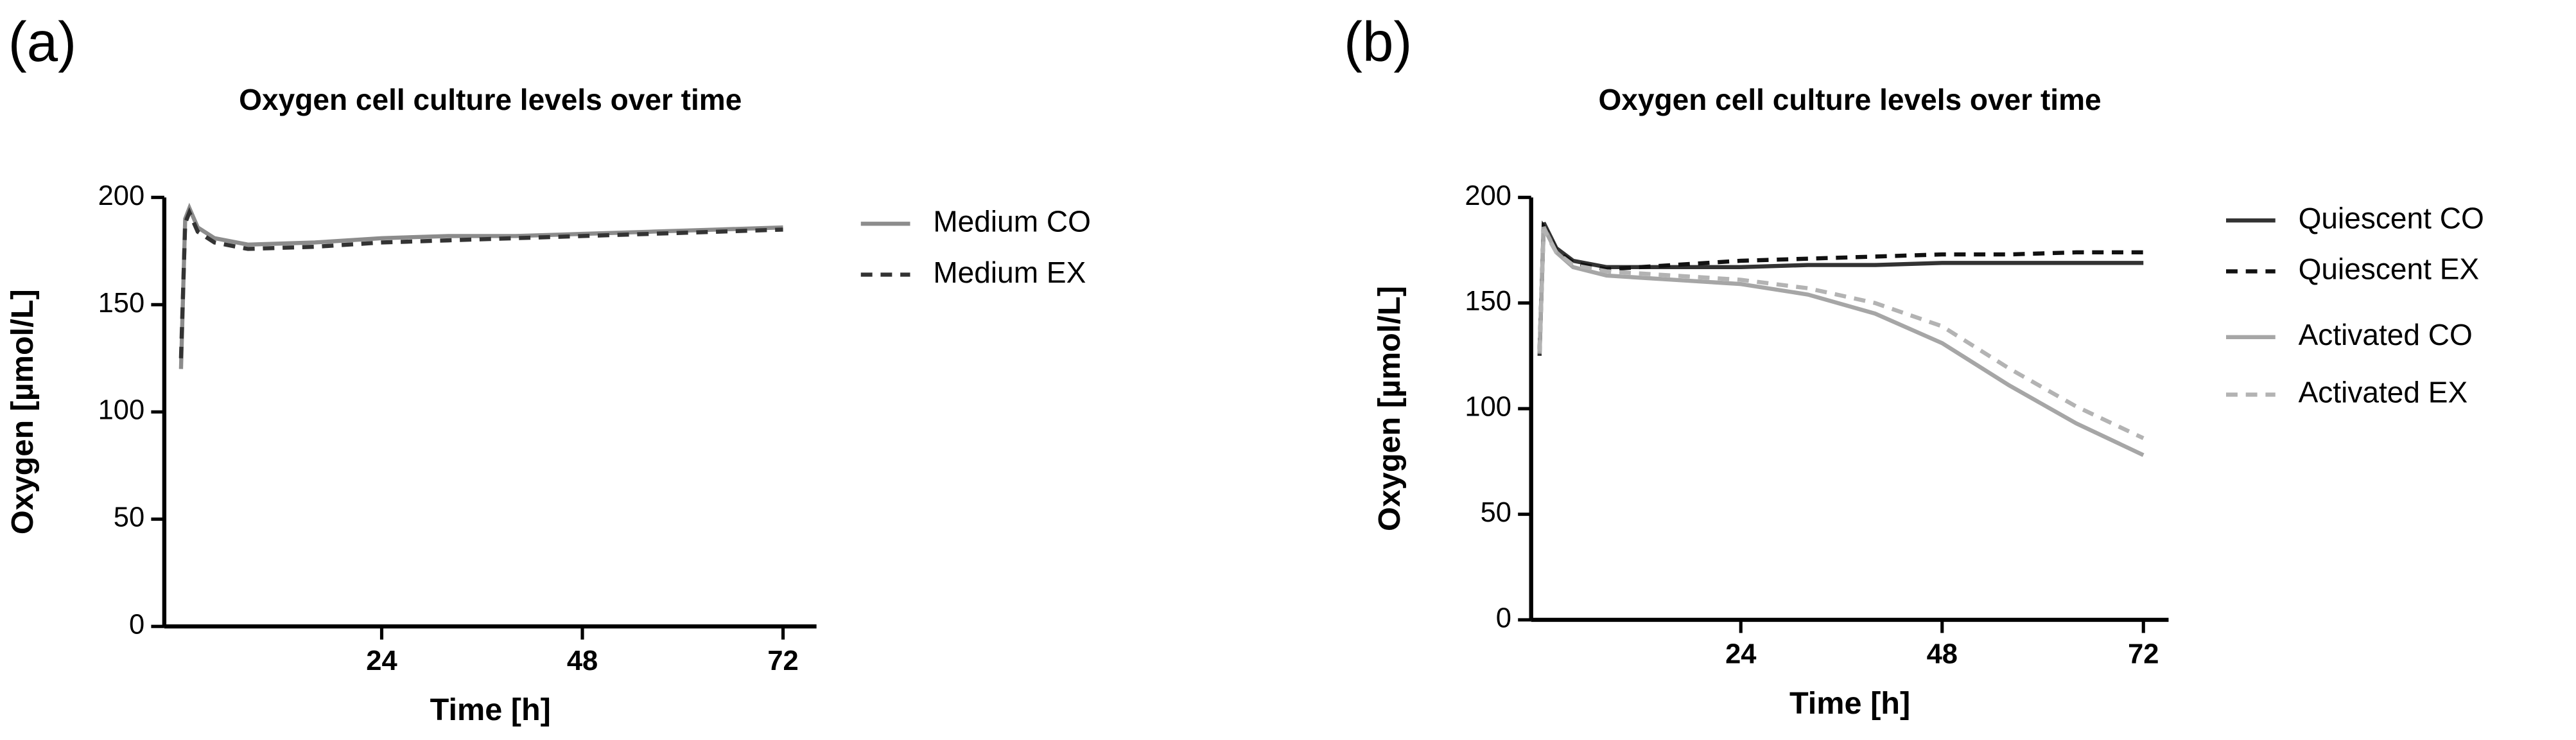 The height and width of the screenshot is (740, 2576). Describe the element at coordinates (2383, 393) in the screenshot. I see `legend-label: Activated EX` at that location.